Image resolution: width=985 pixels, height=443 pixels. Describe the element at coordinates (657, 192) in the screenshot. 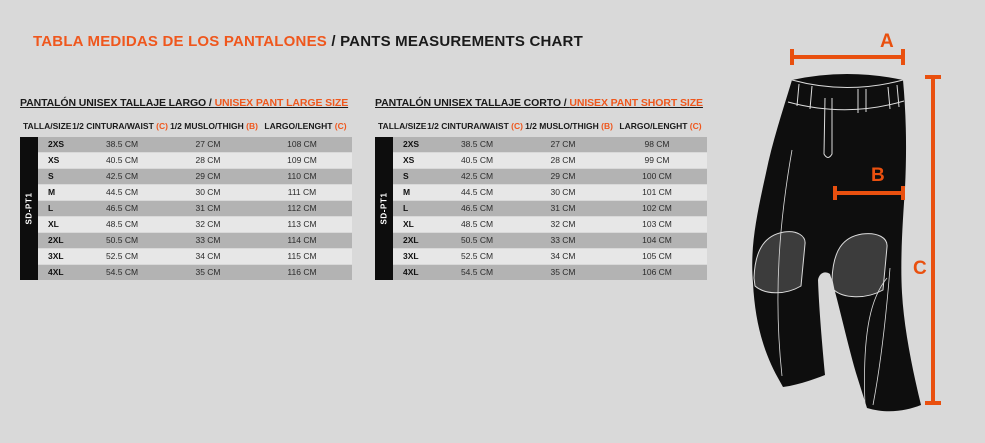

I see `length-cell: 101 CM` at that location.